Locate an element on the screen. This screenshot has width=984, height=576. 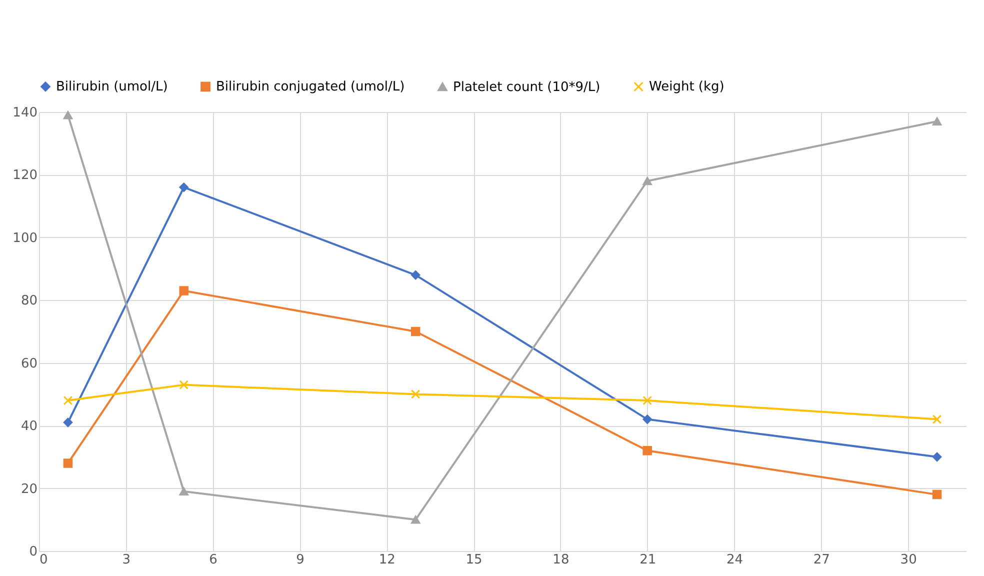
y-tick-label: 80 is located at coordinates (29, 301).